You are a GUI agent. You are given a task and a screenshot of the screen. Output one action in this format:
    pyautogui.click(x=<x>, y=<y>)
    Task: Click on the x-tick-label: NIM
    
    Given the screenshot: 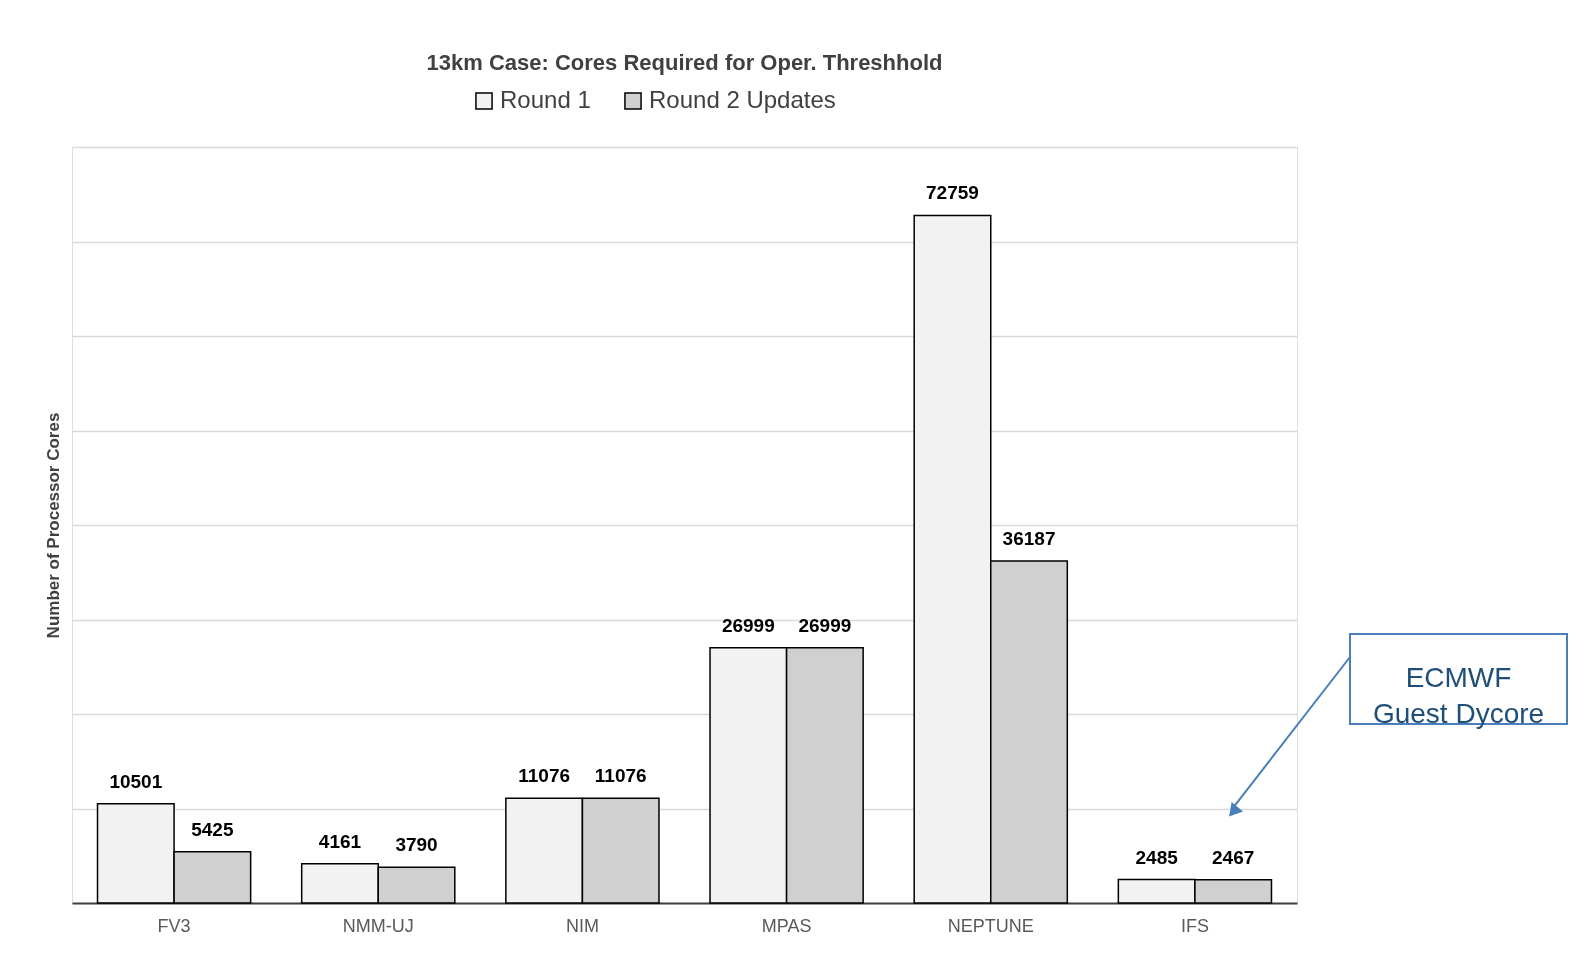 What is the action you would take?
    pyautogui.click(x=582, y=925)
    